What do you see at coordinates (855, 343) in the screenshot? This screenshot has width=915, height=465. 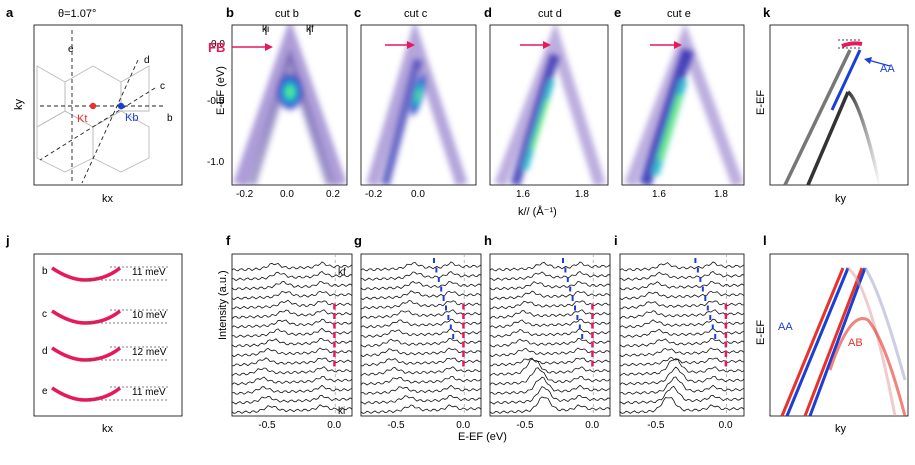 I see `l-ab-label: AB` at bounding box center [855, 343].